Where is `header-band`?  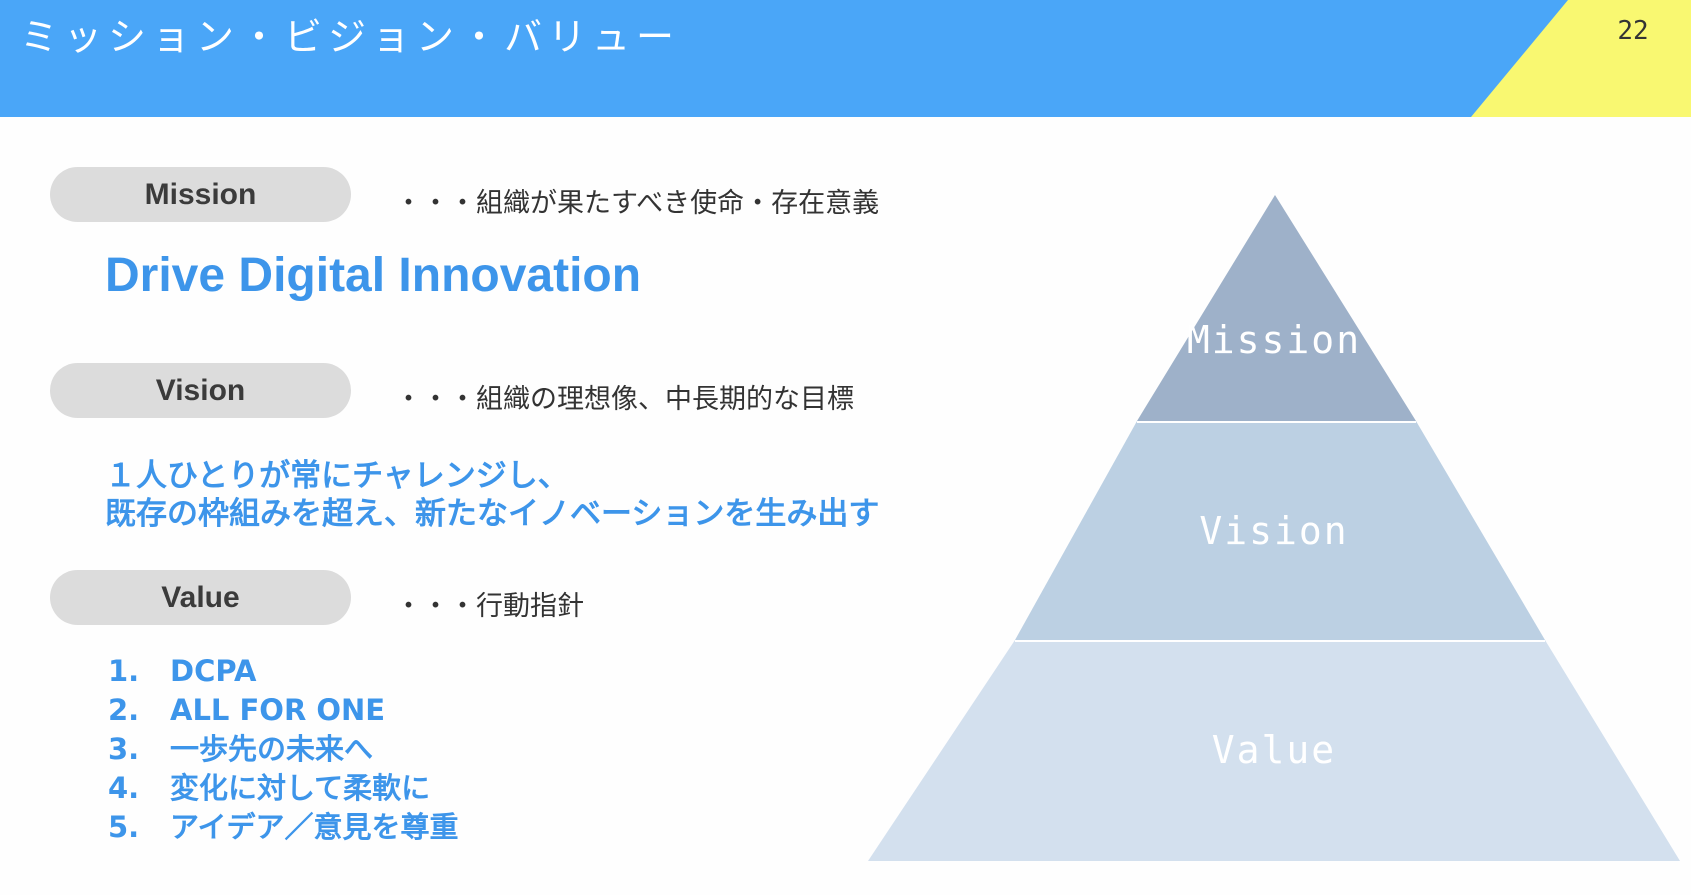
header-band is located at coordinates (845, 58).